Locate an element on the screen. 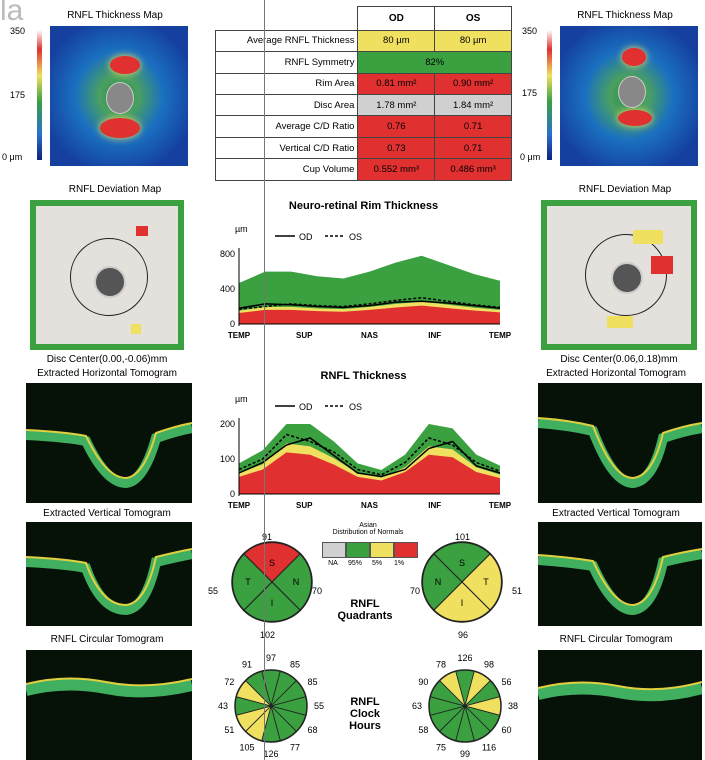 The height and width of the screenshot is (760, 705). right-vertical-title: Extracted Vertical Tomogram is located at coordinates (616, 513).